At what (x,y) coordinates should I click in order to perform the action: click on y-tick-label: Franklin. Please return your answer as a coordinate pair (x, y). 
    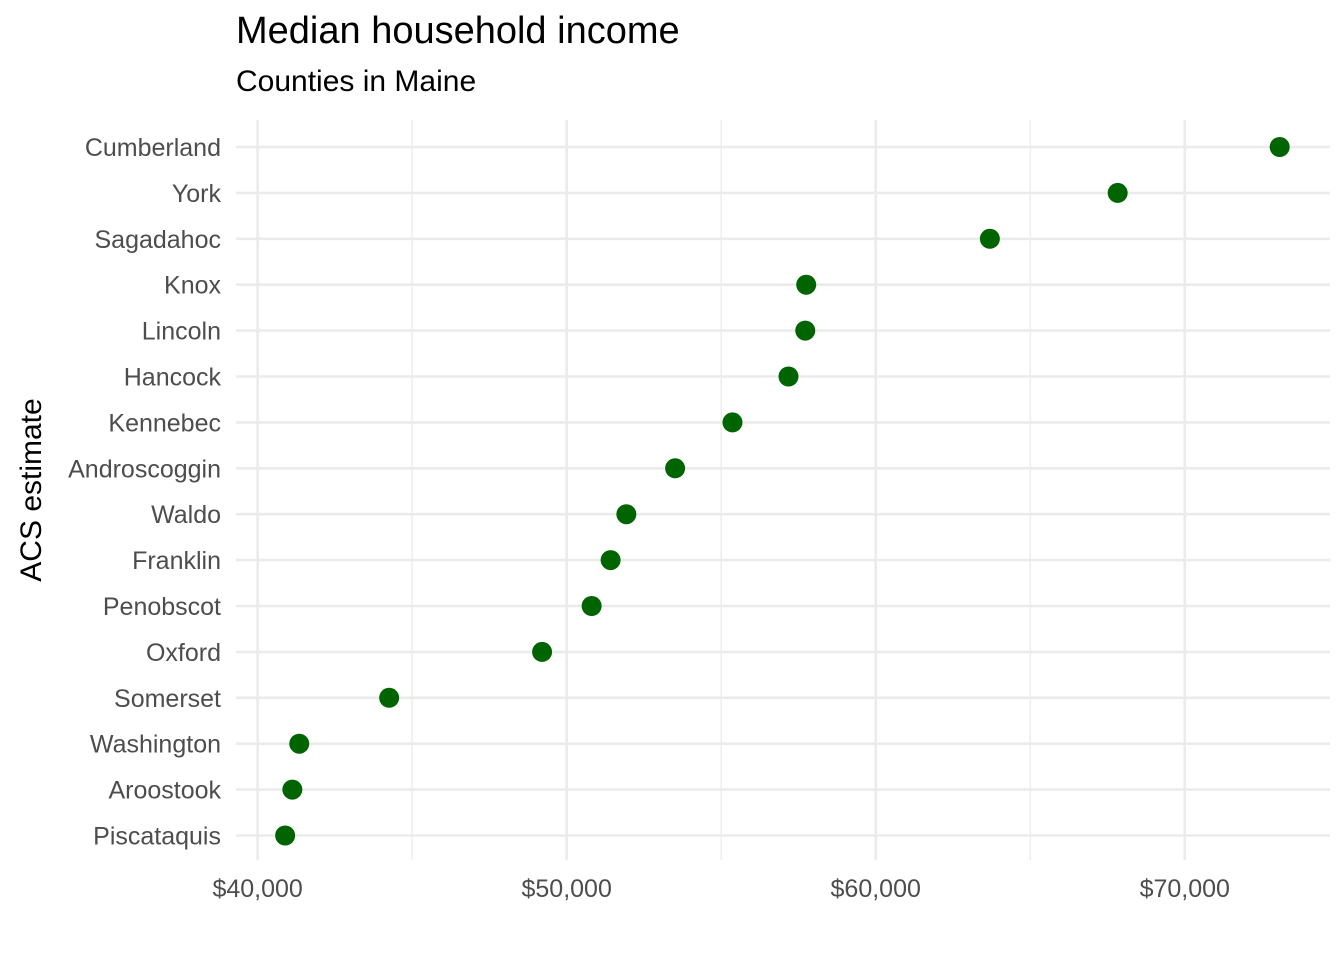
    Looking at the image, I should click on (176, 561).